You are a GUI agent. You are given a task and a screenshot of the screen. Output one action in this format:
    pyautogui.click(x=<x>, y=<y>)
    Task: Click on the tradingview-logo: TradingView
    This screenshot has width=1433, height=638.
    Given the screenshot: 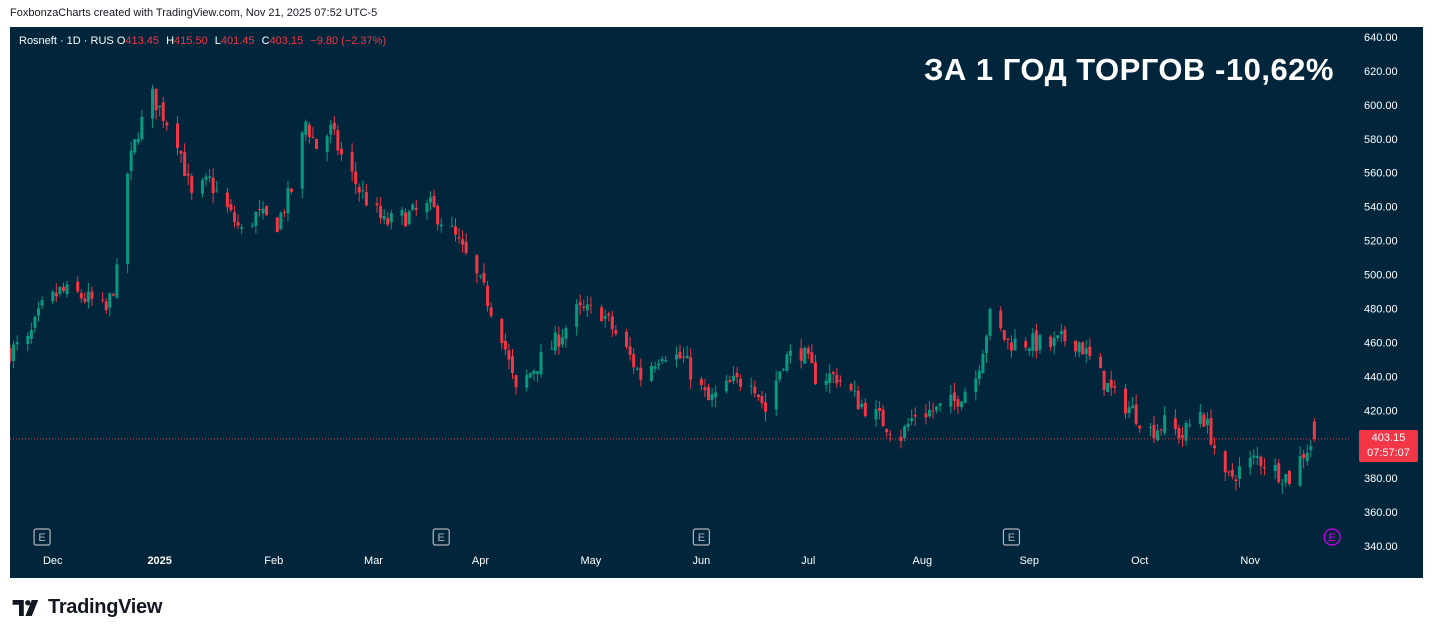 What is the action you would take?
    pyautogui.click(x=87, y=607)
    